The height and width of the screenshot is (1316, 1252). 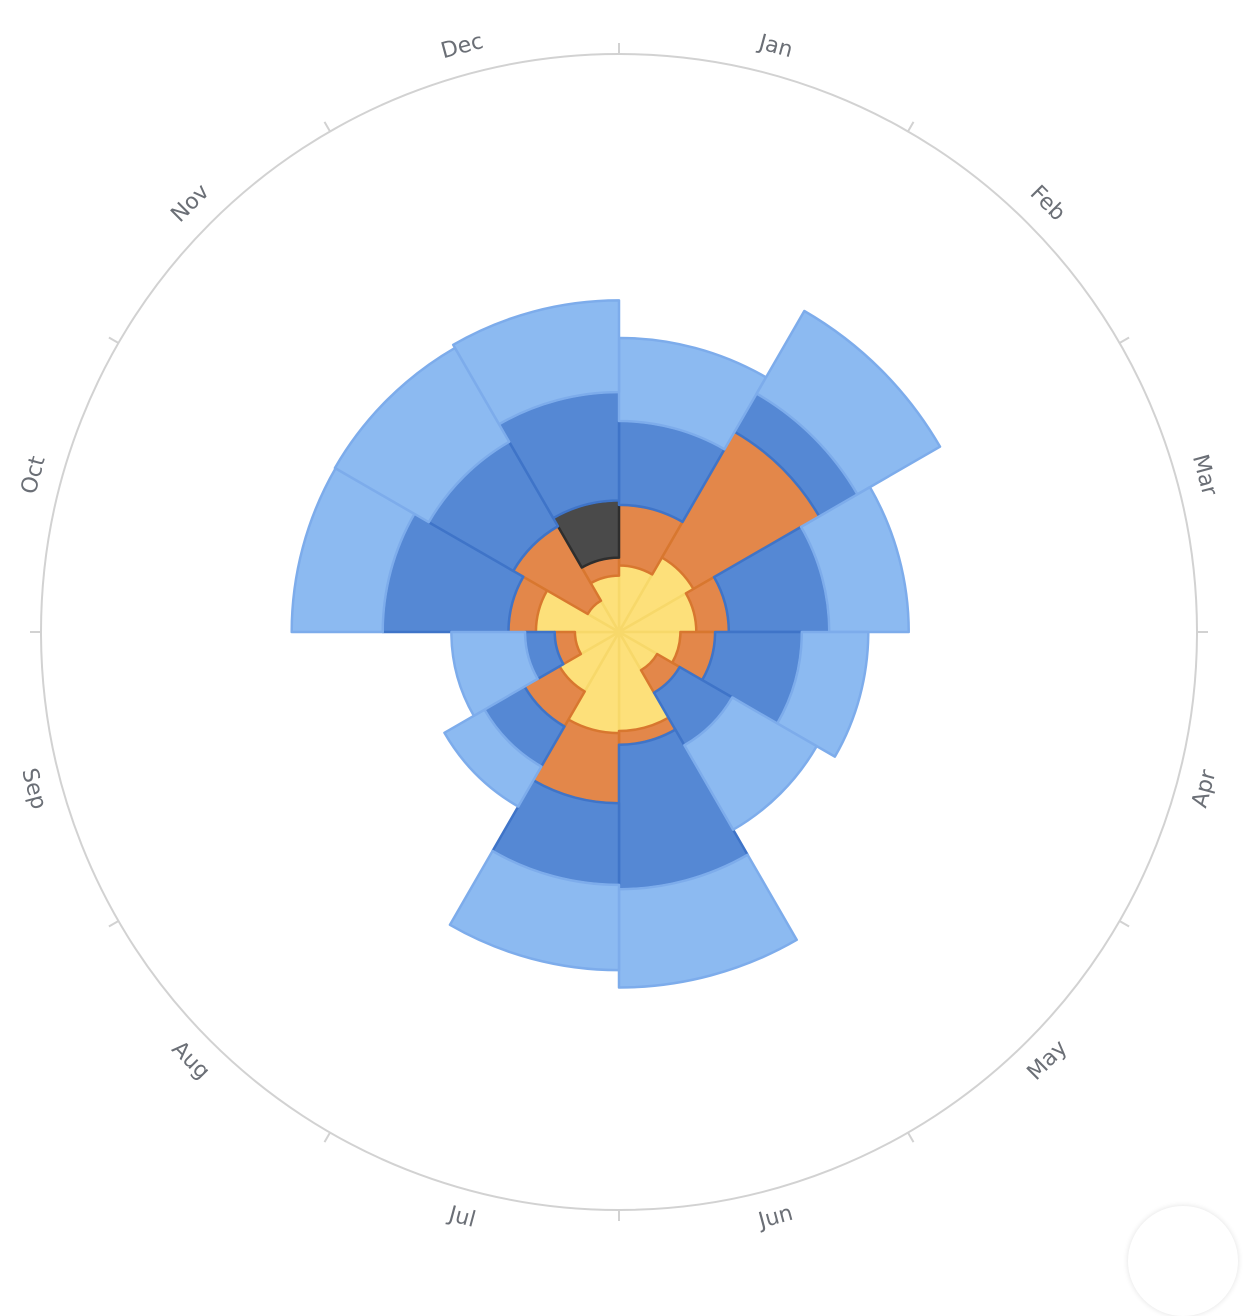 What do you see at coordinates (462, 46) in the screenshot?
I see `category-label-dec: Dec` at bounding box center [462, 46].